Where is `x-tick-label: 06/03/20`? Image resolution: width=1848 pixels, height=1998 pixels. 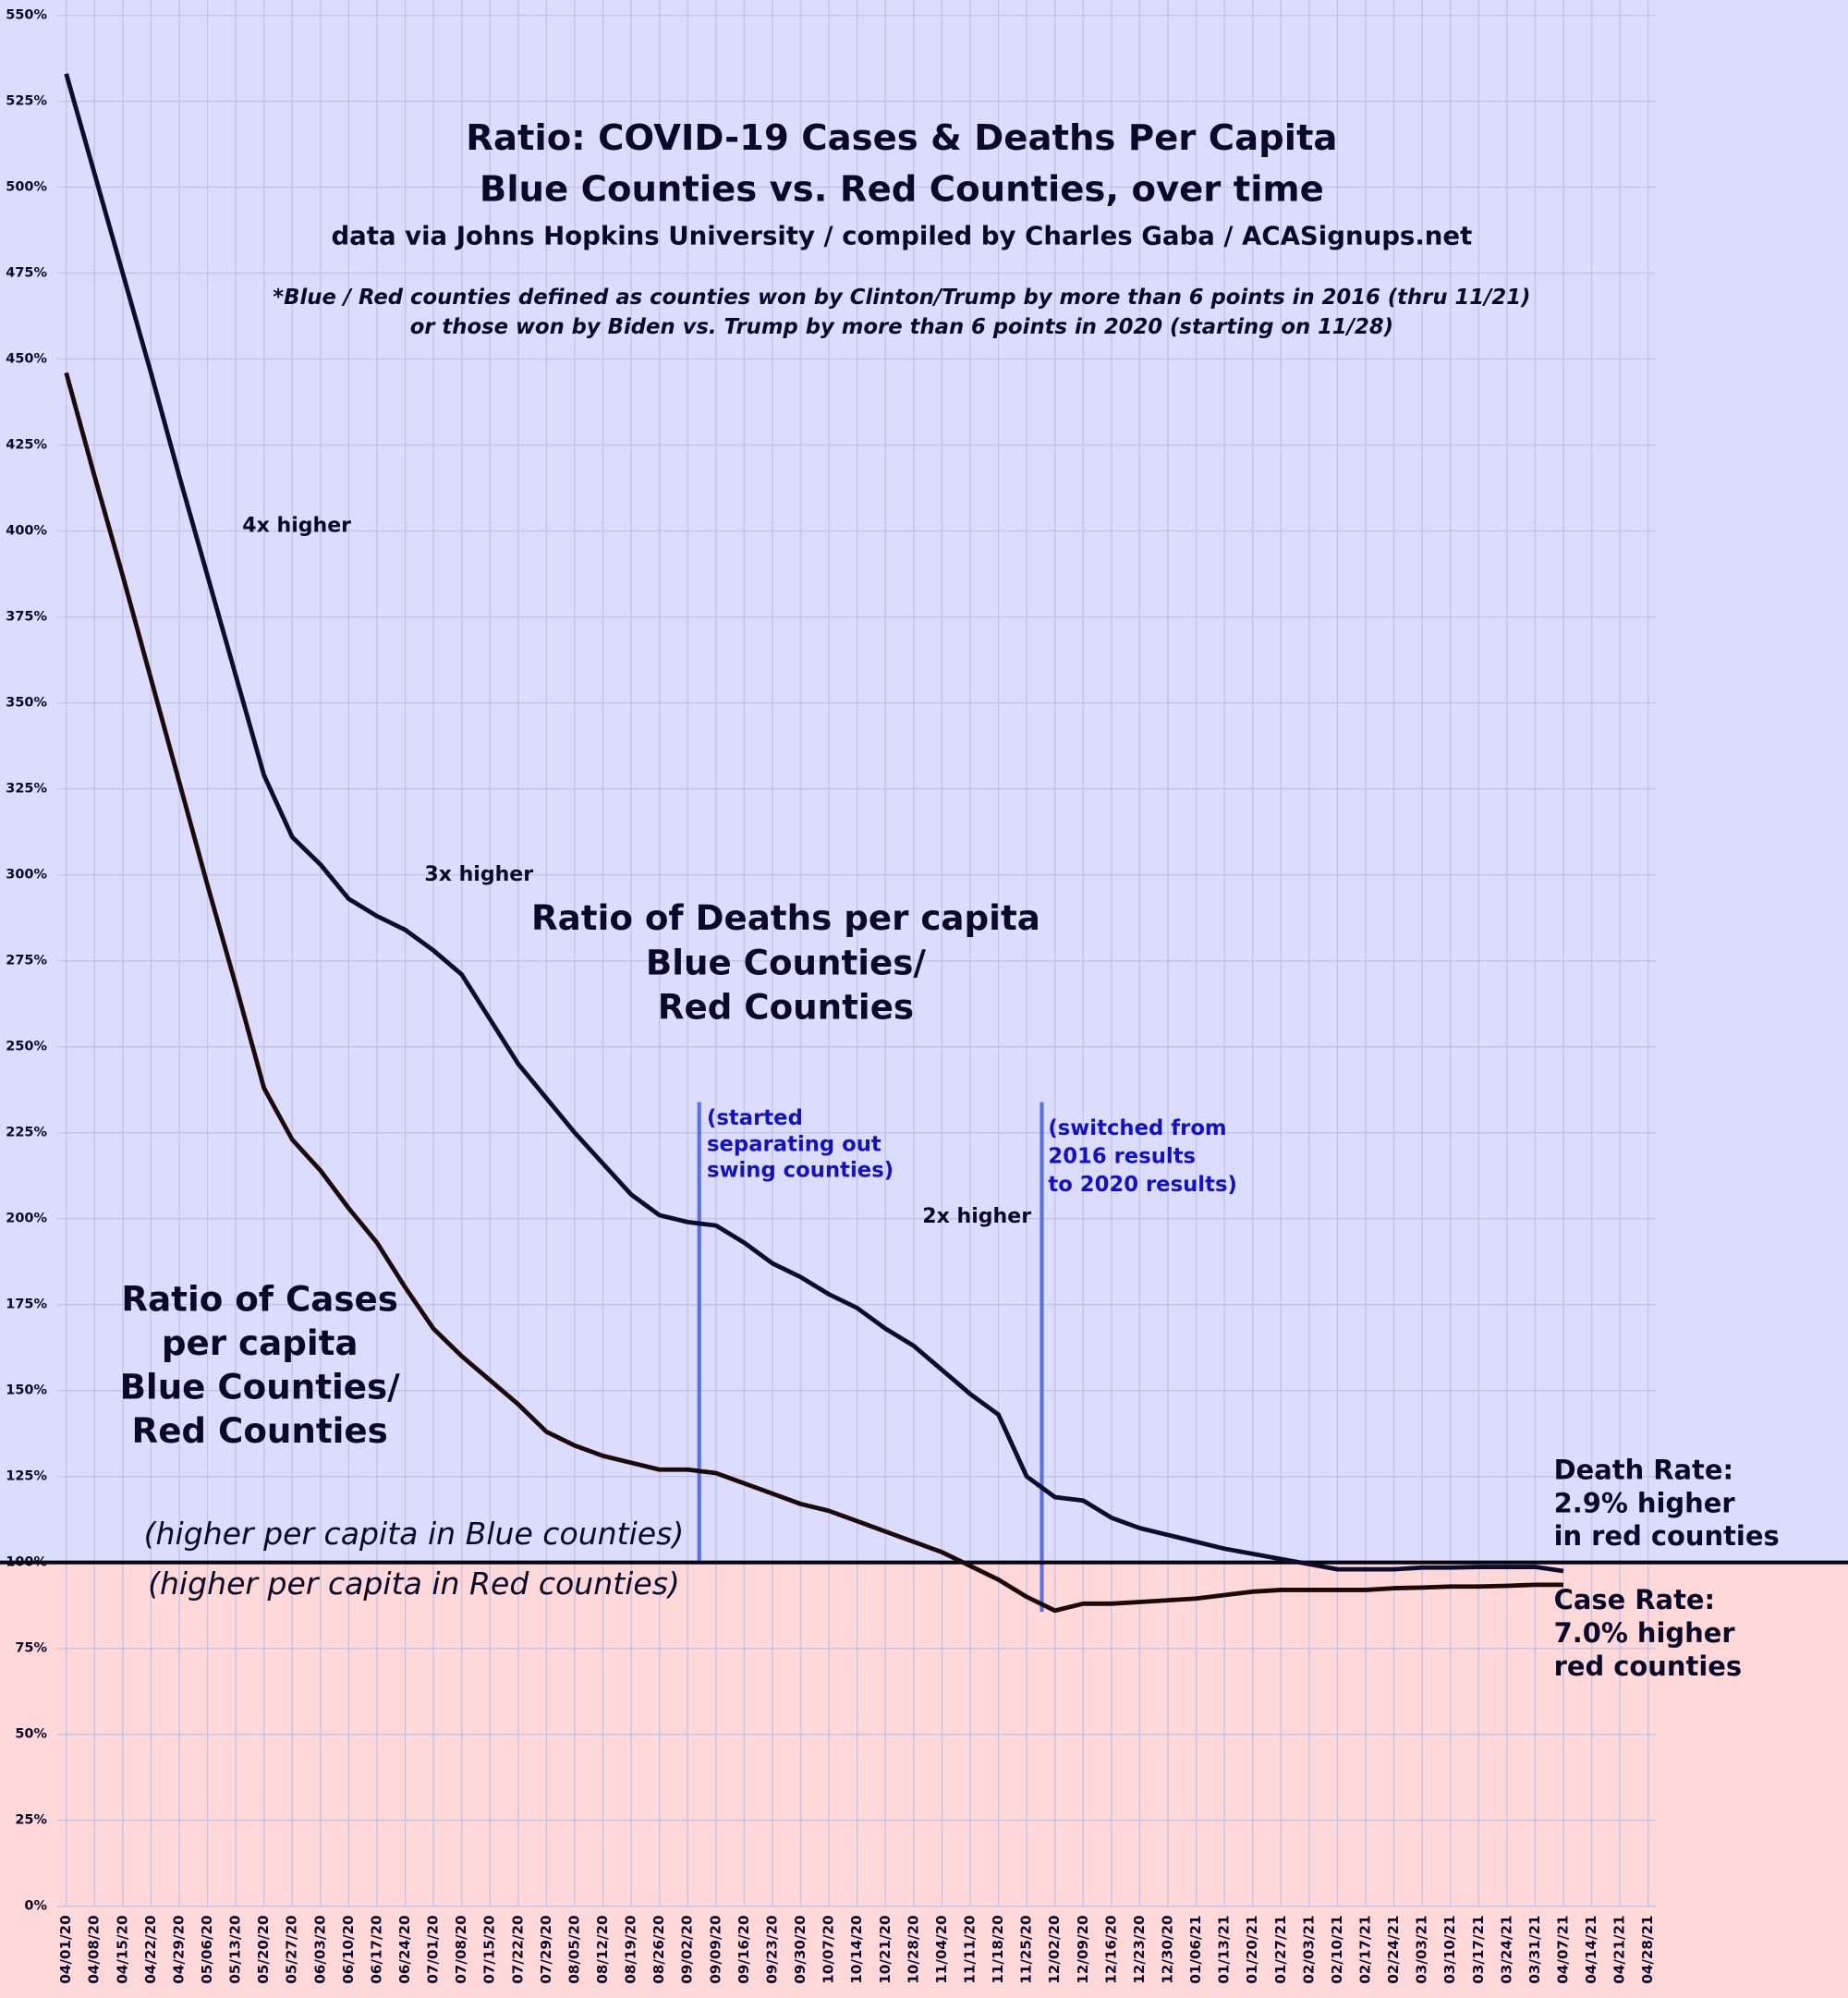
x-tick-label: 06/03/20 is located at coordinates (319, 1949).